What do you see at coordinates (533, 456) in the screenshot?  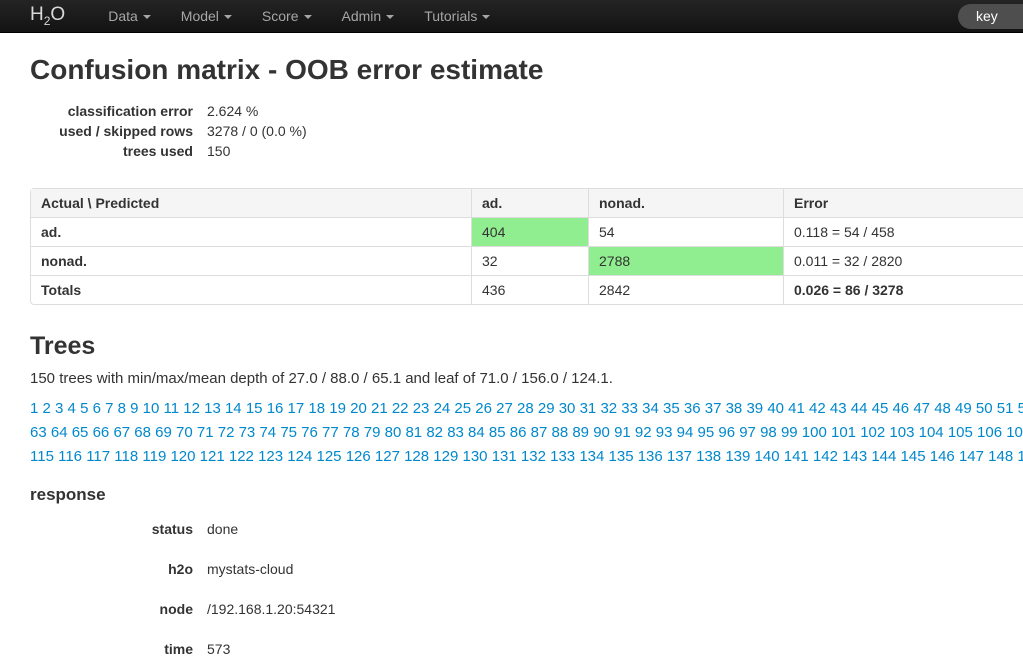 I see `tree-link: 132` at bounding box center [533, 456].